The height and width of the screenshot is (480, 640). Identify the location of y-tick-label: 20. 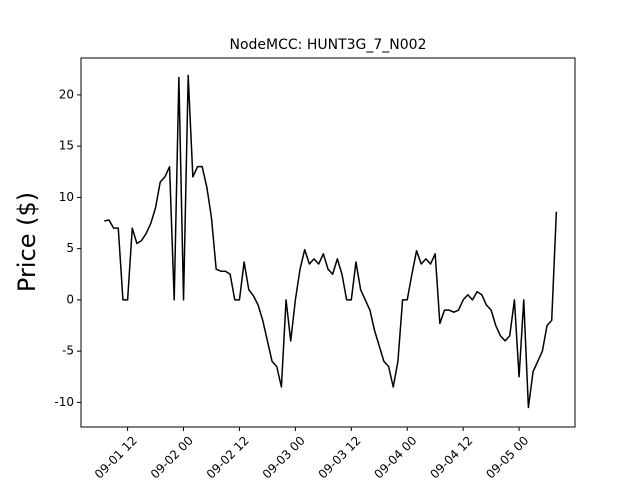
(66, 94).